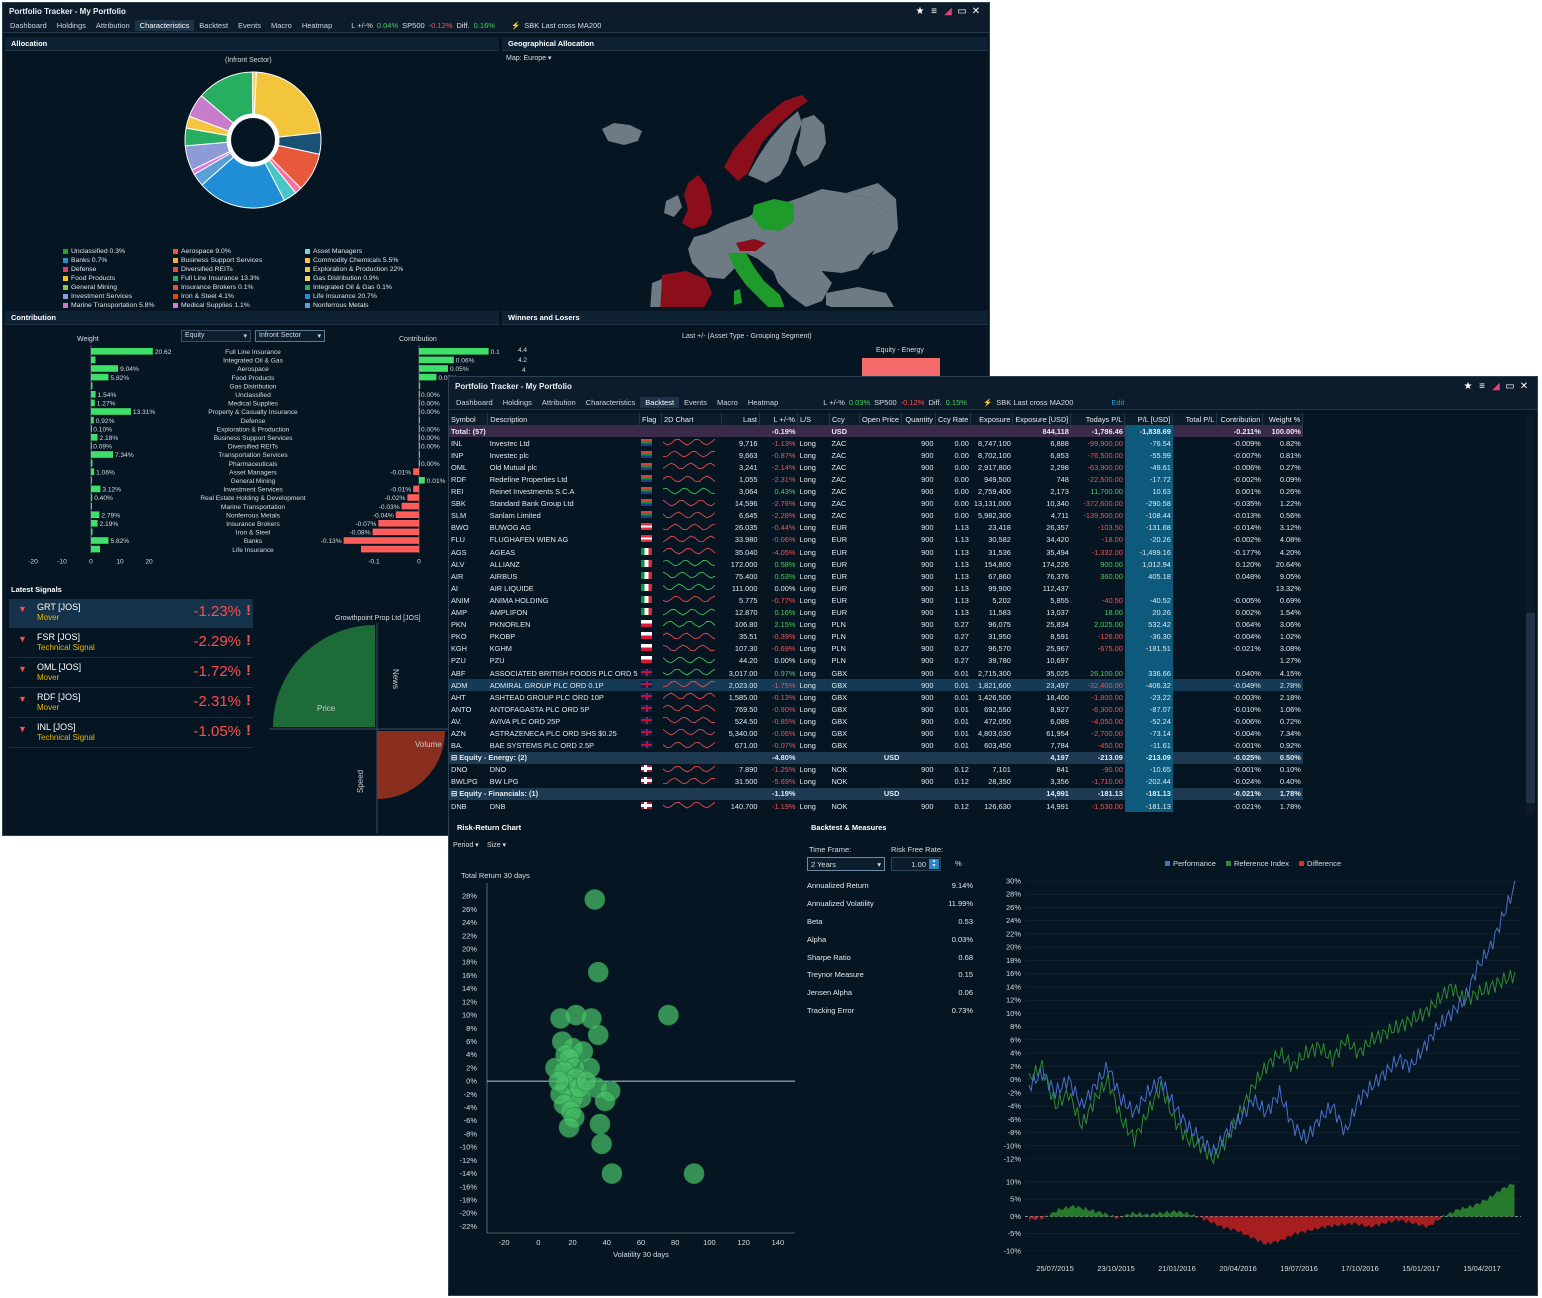 This screenshot has height=1298, width=1542. What do you see at coordinates (1283, 419) in the screenshot?
I see `column-header: Weight %` at bounding box center [1283, 419].